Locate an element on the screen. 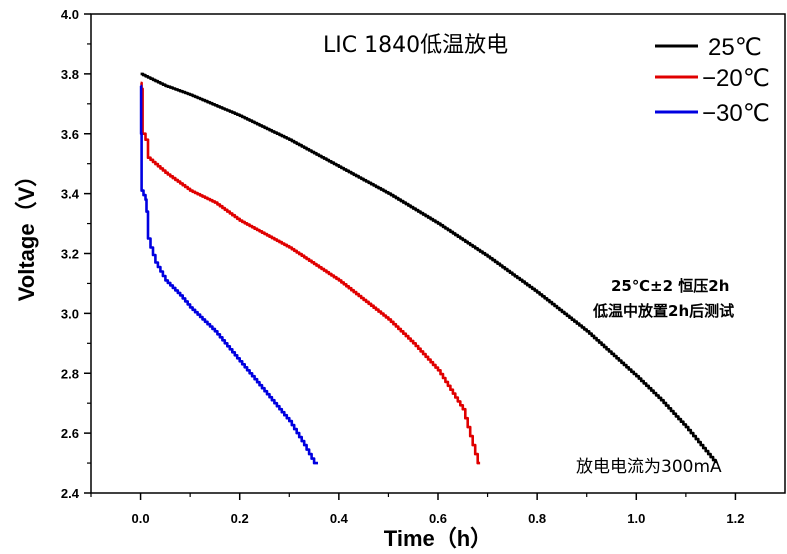  y-axis-title: Voltage（V） is located at coordinates (26, 233).